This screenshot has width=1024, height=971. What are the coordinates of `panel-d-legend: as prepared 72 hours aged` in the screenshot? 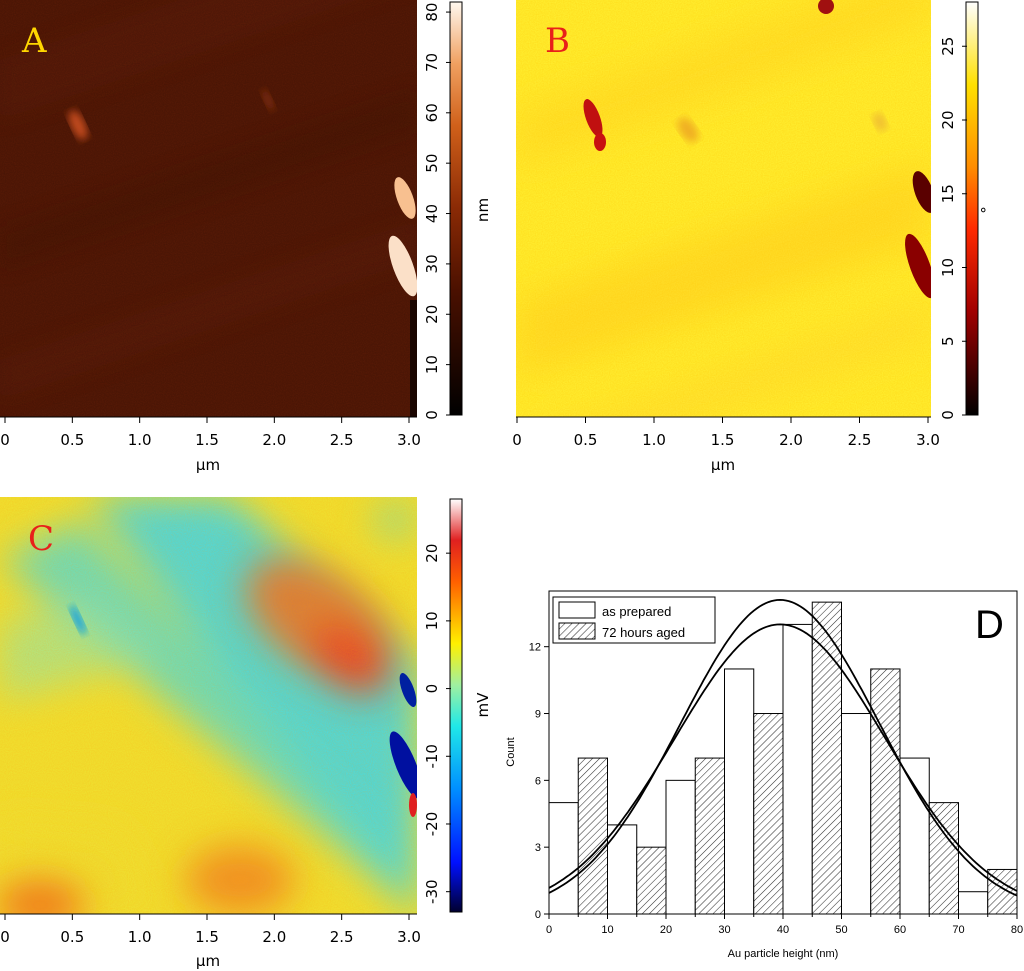 It's located at (634, 620).